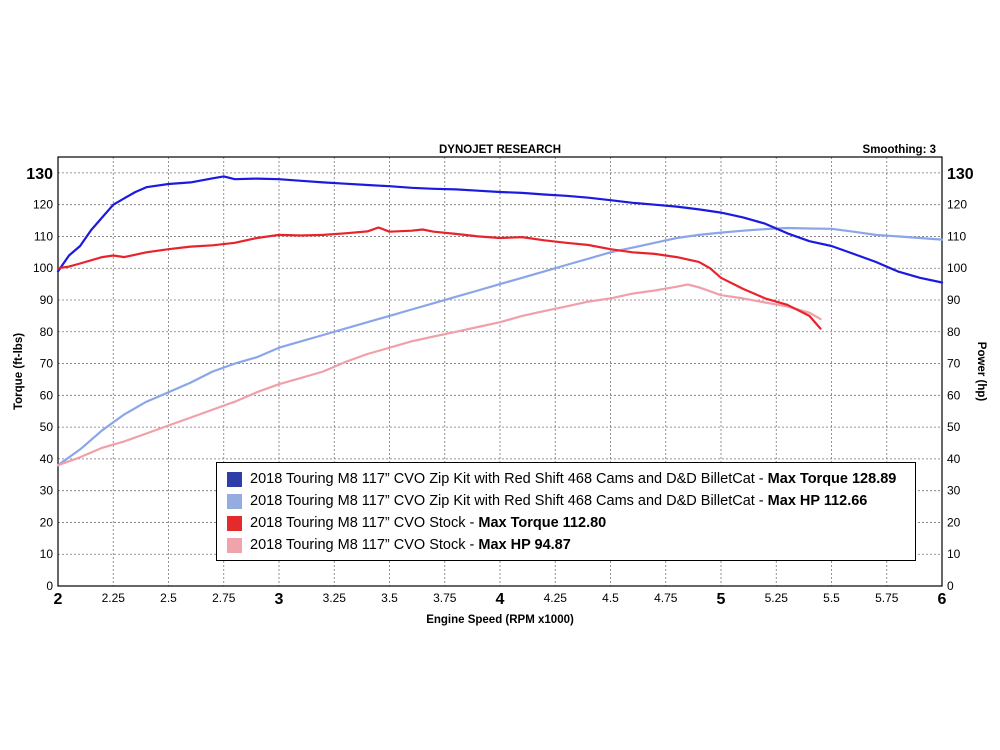 The width and height of the screenshot is (1000, 750). What do you see at coordinates (47, 491) in the screenshot?
I see `y-tick-label-left: 30` at bounding box center [47, 491].